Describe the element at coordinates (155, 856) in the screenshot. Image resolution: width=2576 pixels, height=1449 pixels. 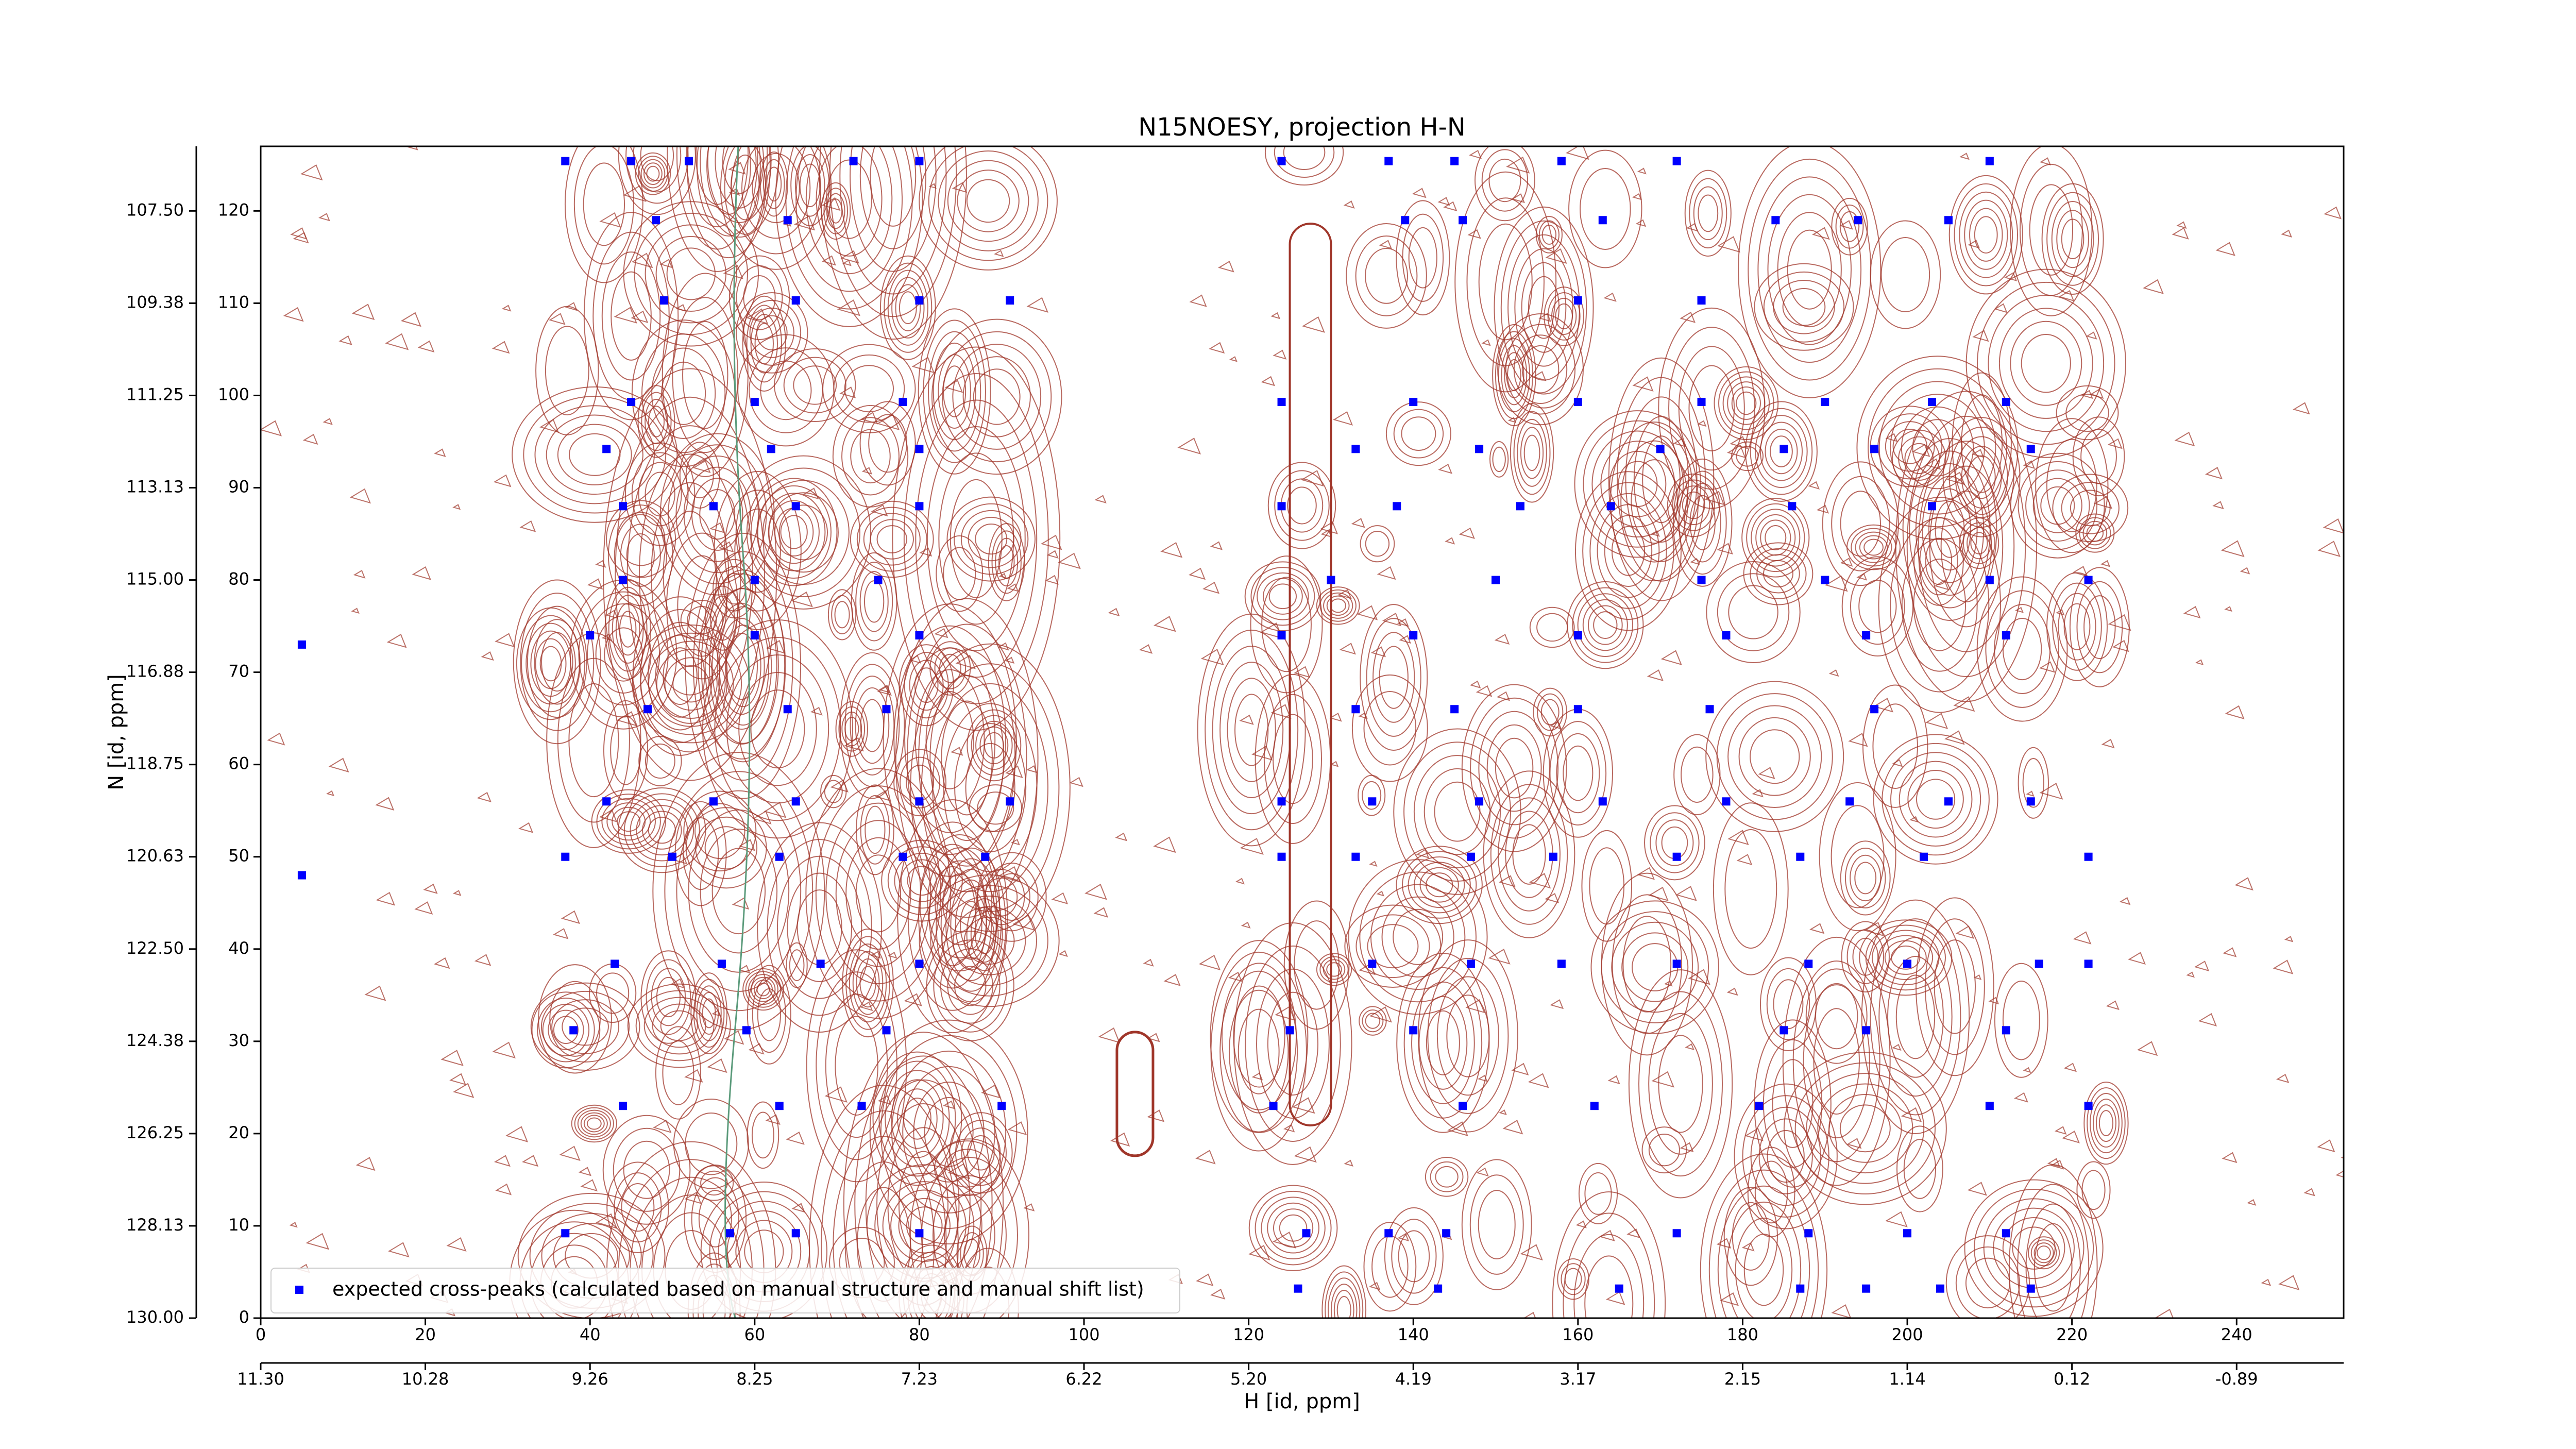
I see `y2-tick-label: 120.63` at that location.